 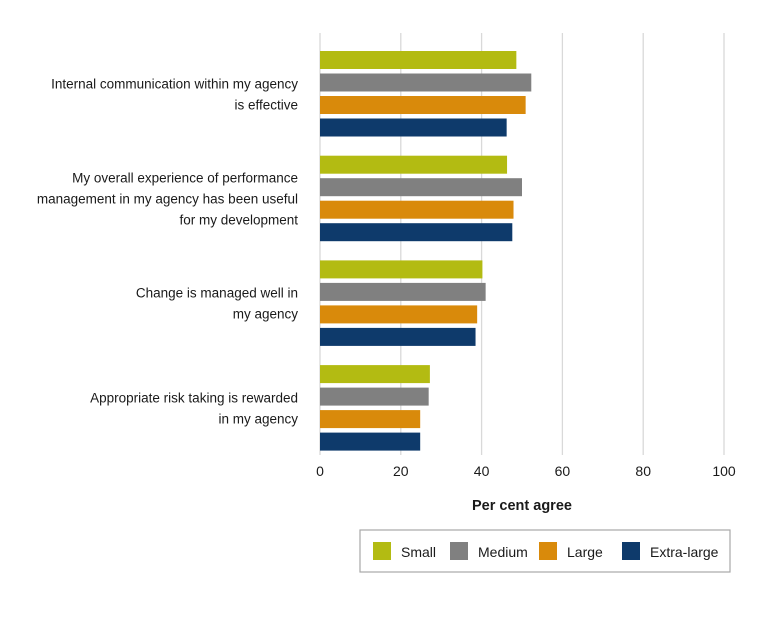 I want to click on legend-label-large: Large, so click(x=585, y=552).